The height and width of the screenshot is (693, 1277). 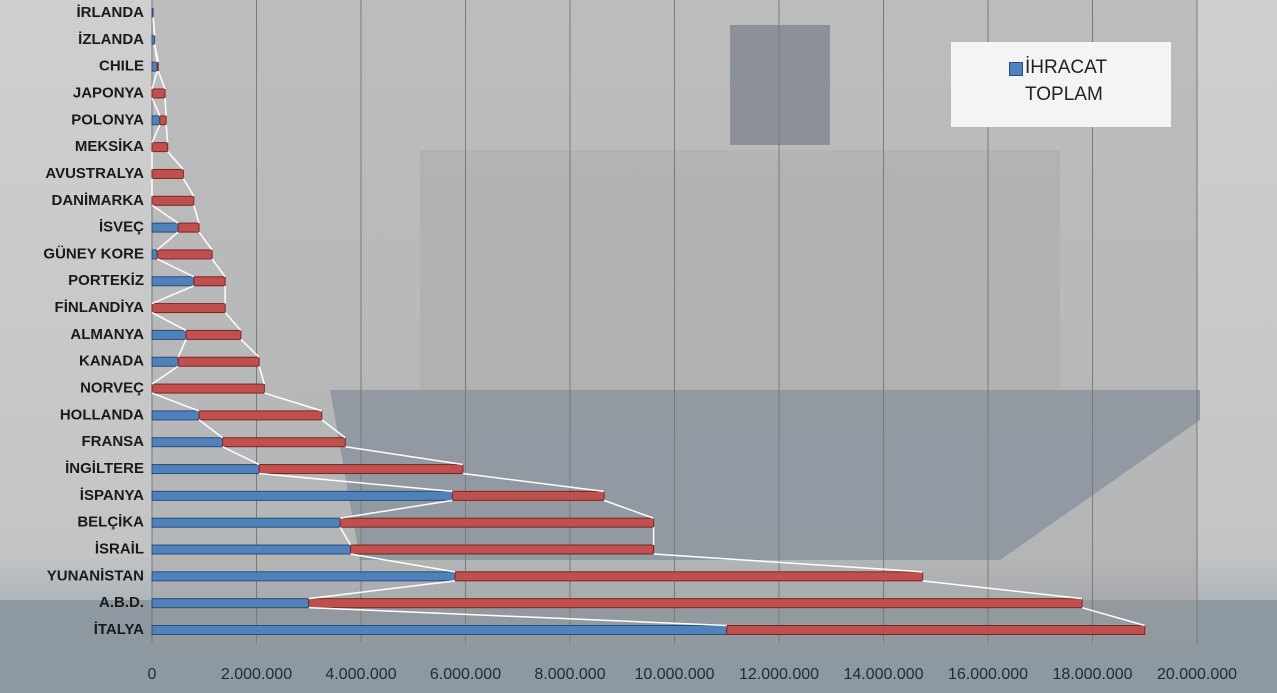 I want to click on y-tick-label: İSRAİL, so click(x=119, y=548).